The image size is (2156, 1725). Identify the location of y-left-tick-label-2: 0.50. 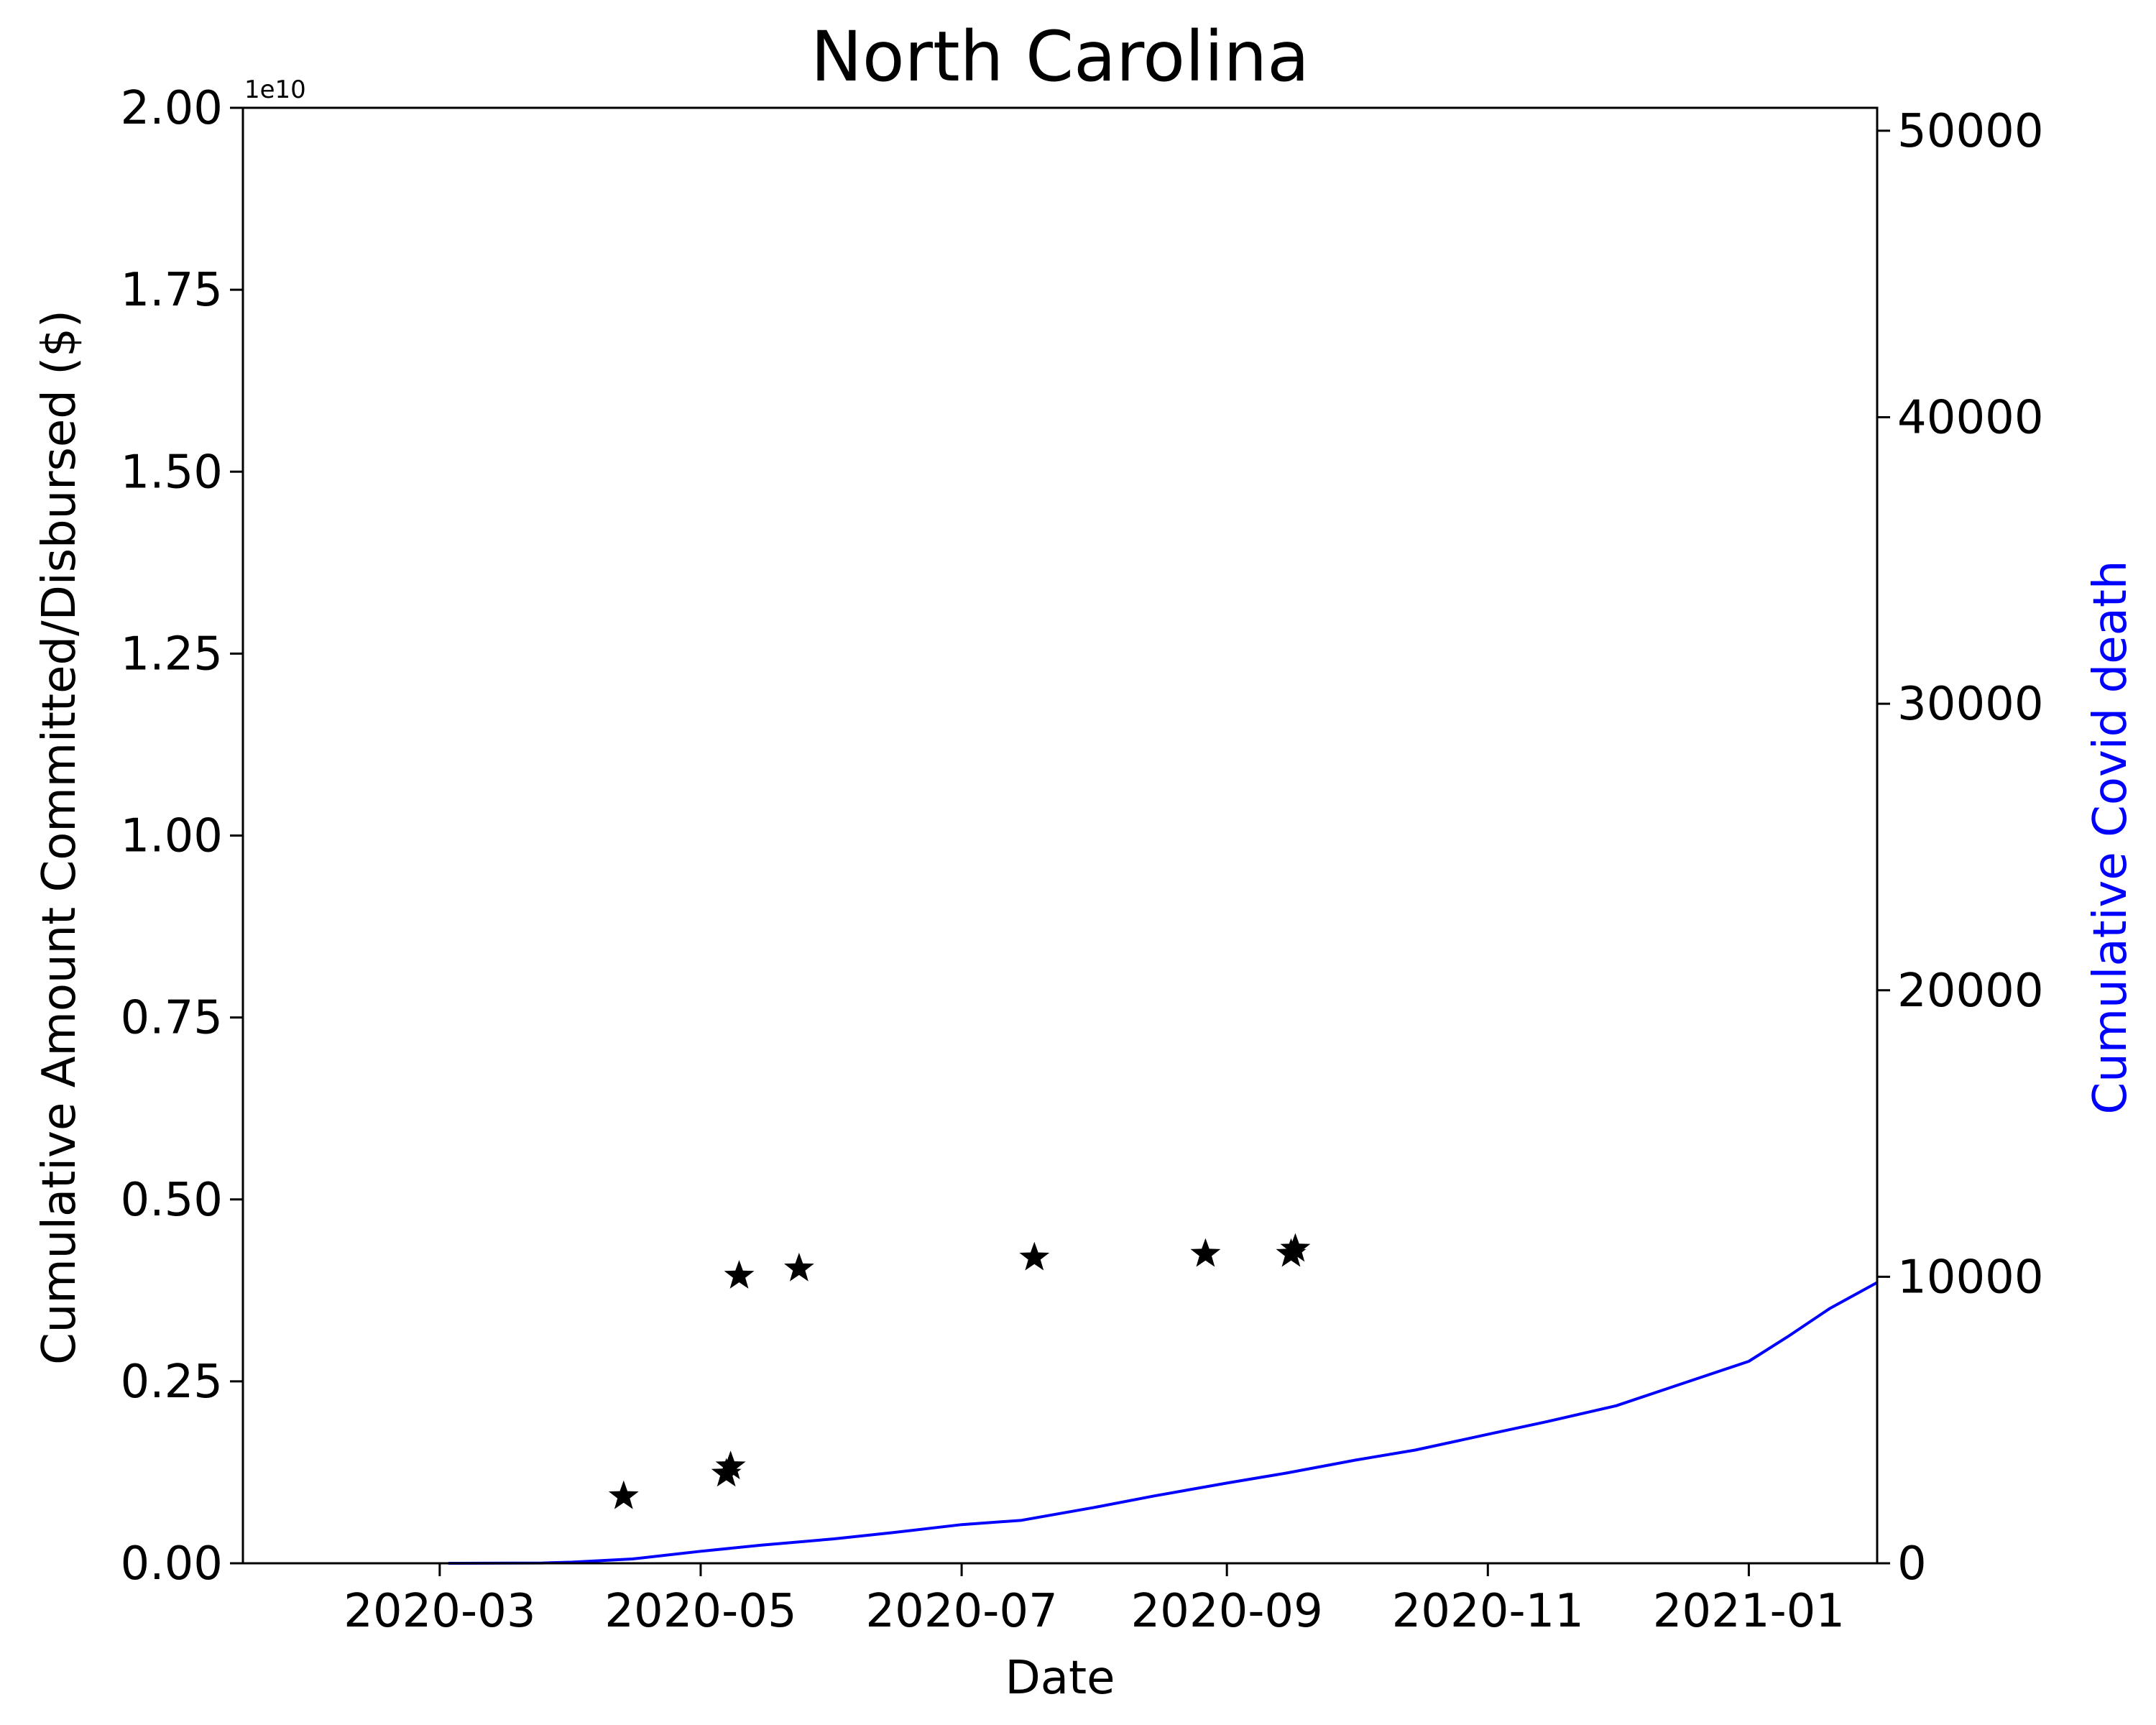
(172, 1200).